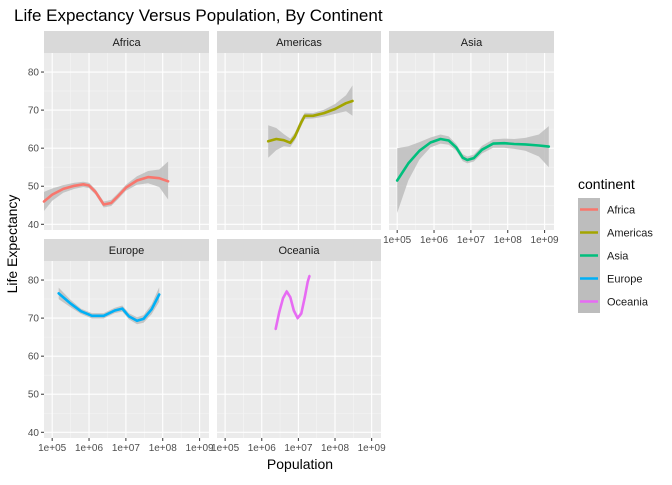  I want to click on legend-title: continent, so click(606, 184).